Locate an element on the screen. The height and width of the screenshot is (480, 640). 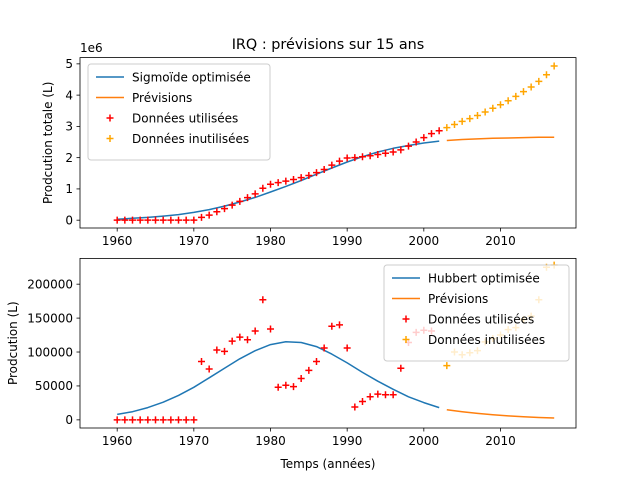
y-tick-label: 4 is located at coordinates (69, 95).